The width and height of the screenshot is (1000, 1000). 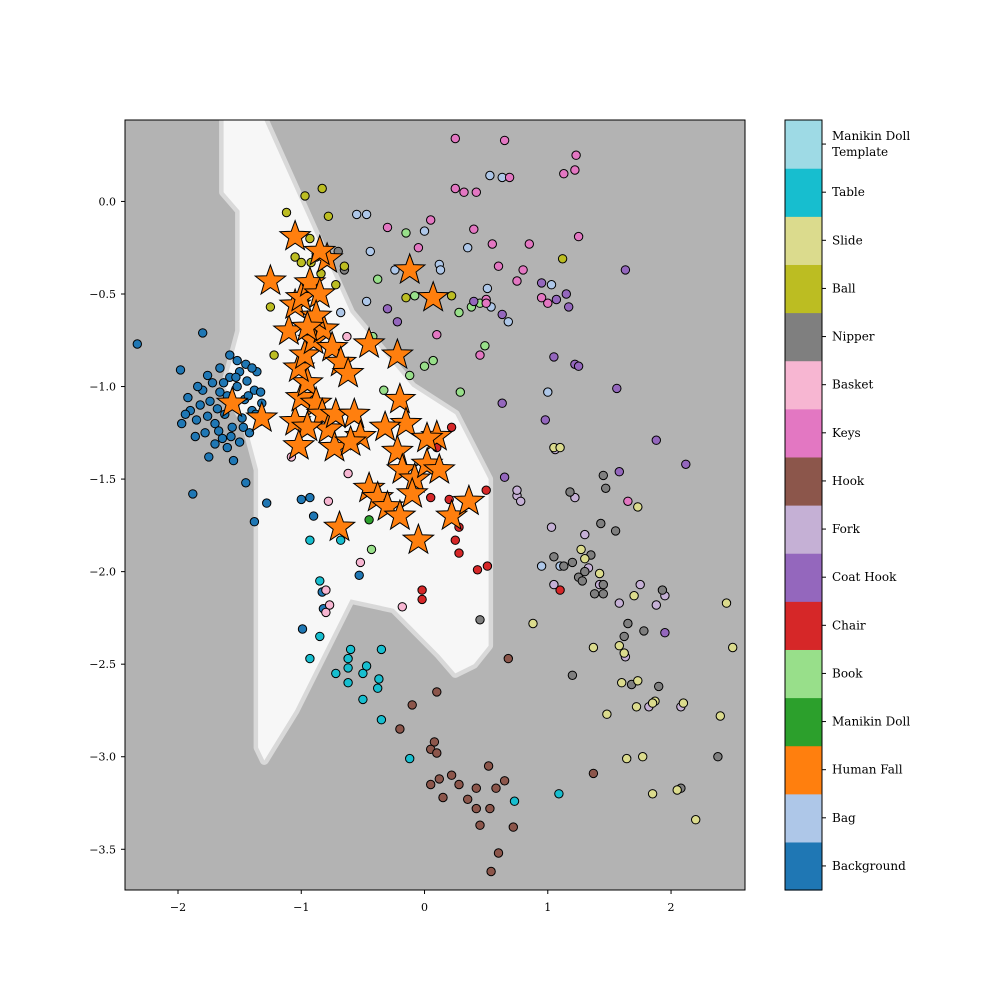 What do you see at coordinates (301, 907) in the screenshot?
I see `x-tick-label: −1` at bounding box center [301, 907].